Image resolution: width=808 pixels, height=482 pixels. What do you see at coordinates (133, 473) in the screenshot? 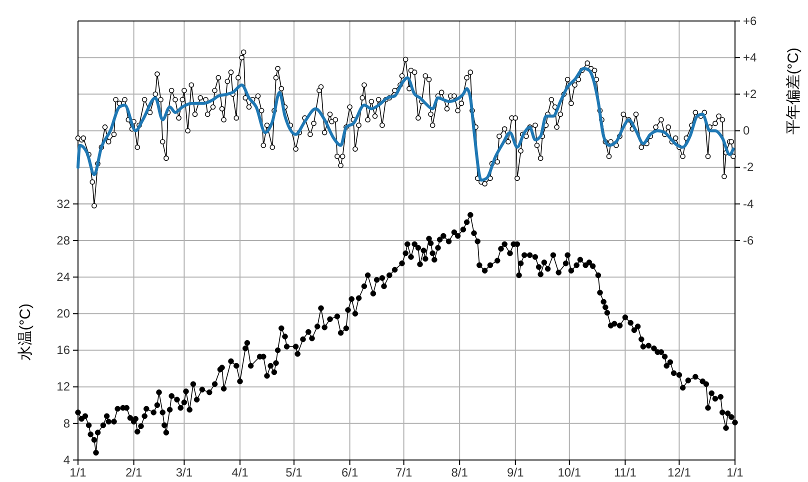
I see `x-tick-label: 2/1` at bounding box center [133, 473].